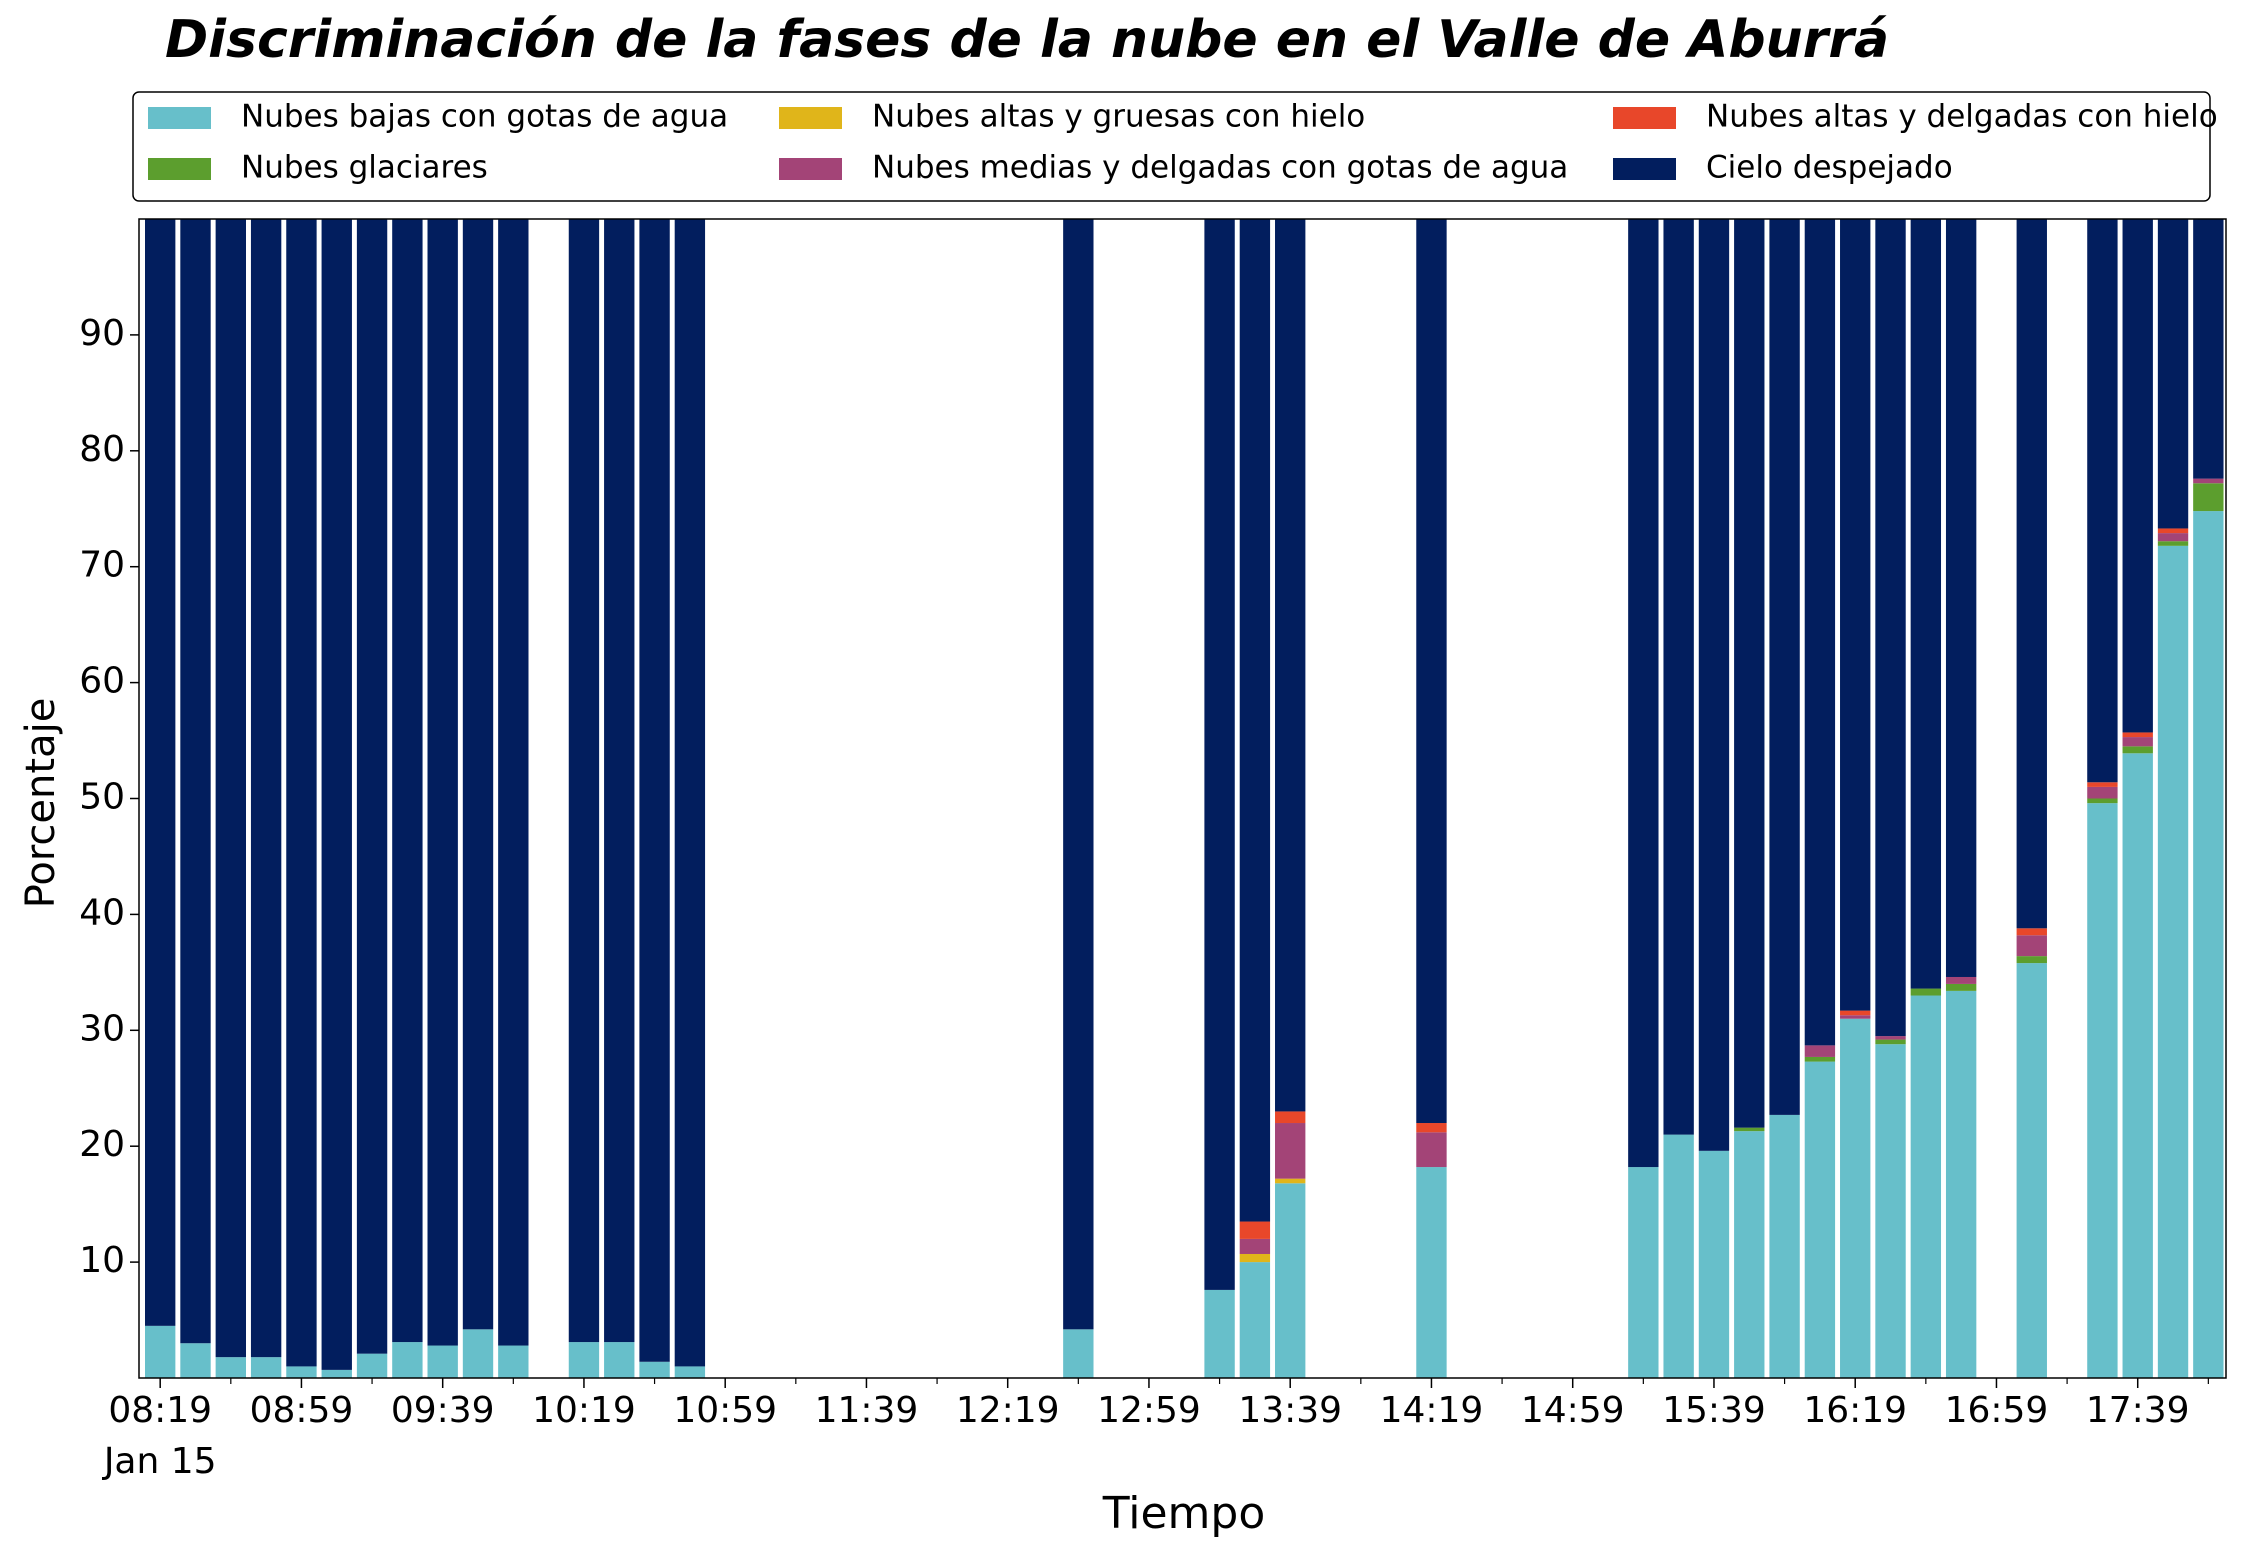  I want to click on x-axis-label: Tiempo, so click(1184, 1513).